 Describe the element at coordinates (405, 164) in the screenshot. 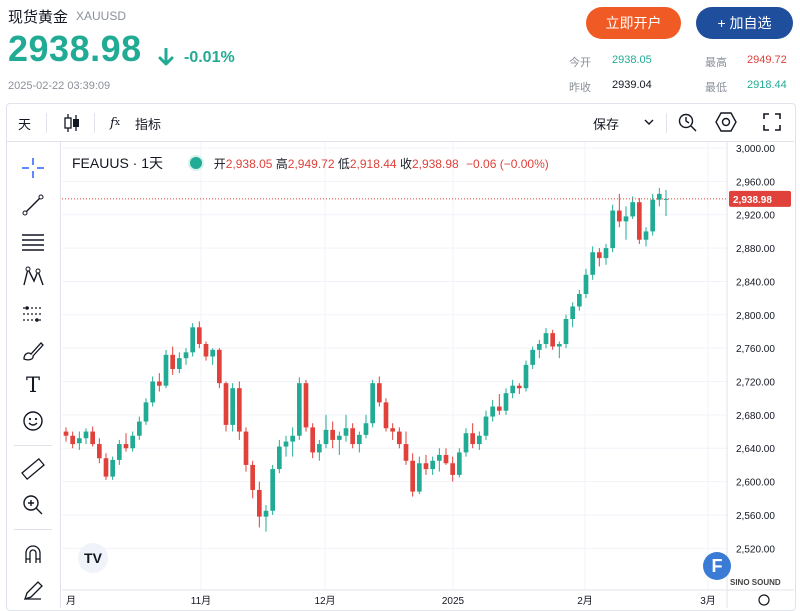

I see `legend-close-label: 收` at that location.